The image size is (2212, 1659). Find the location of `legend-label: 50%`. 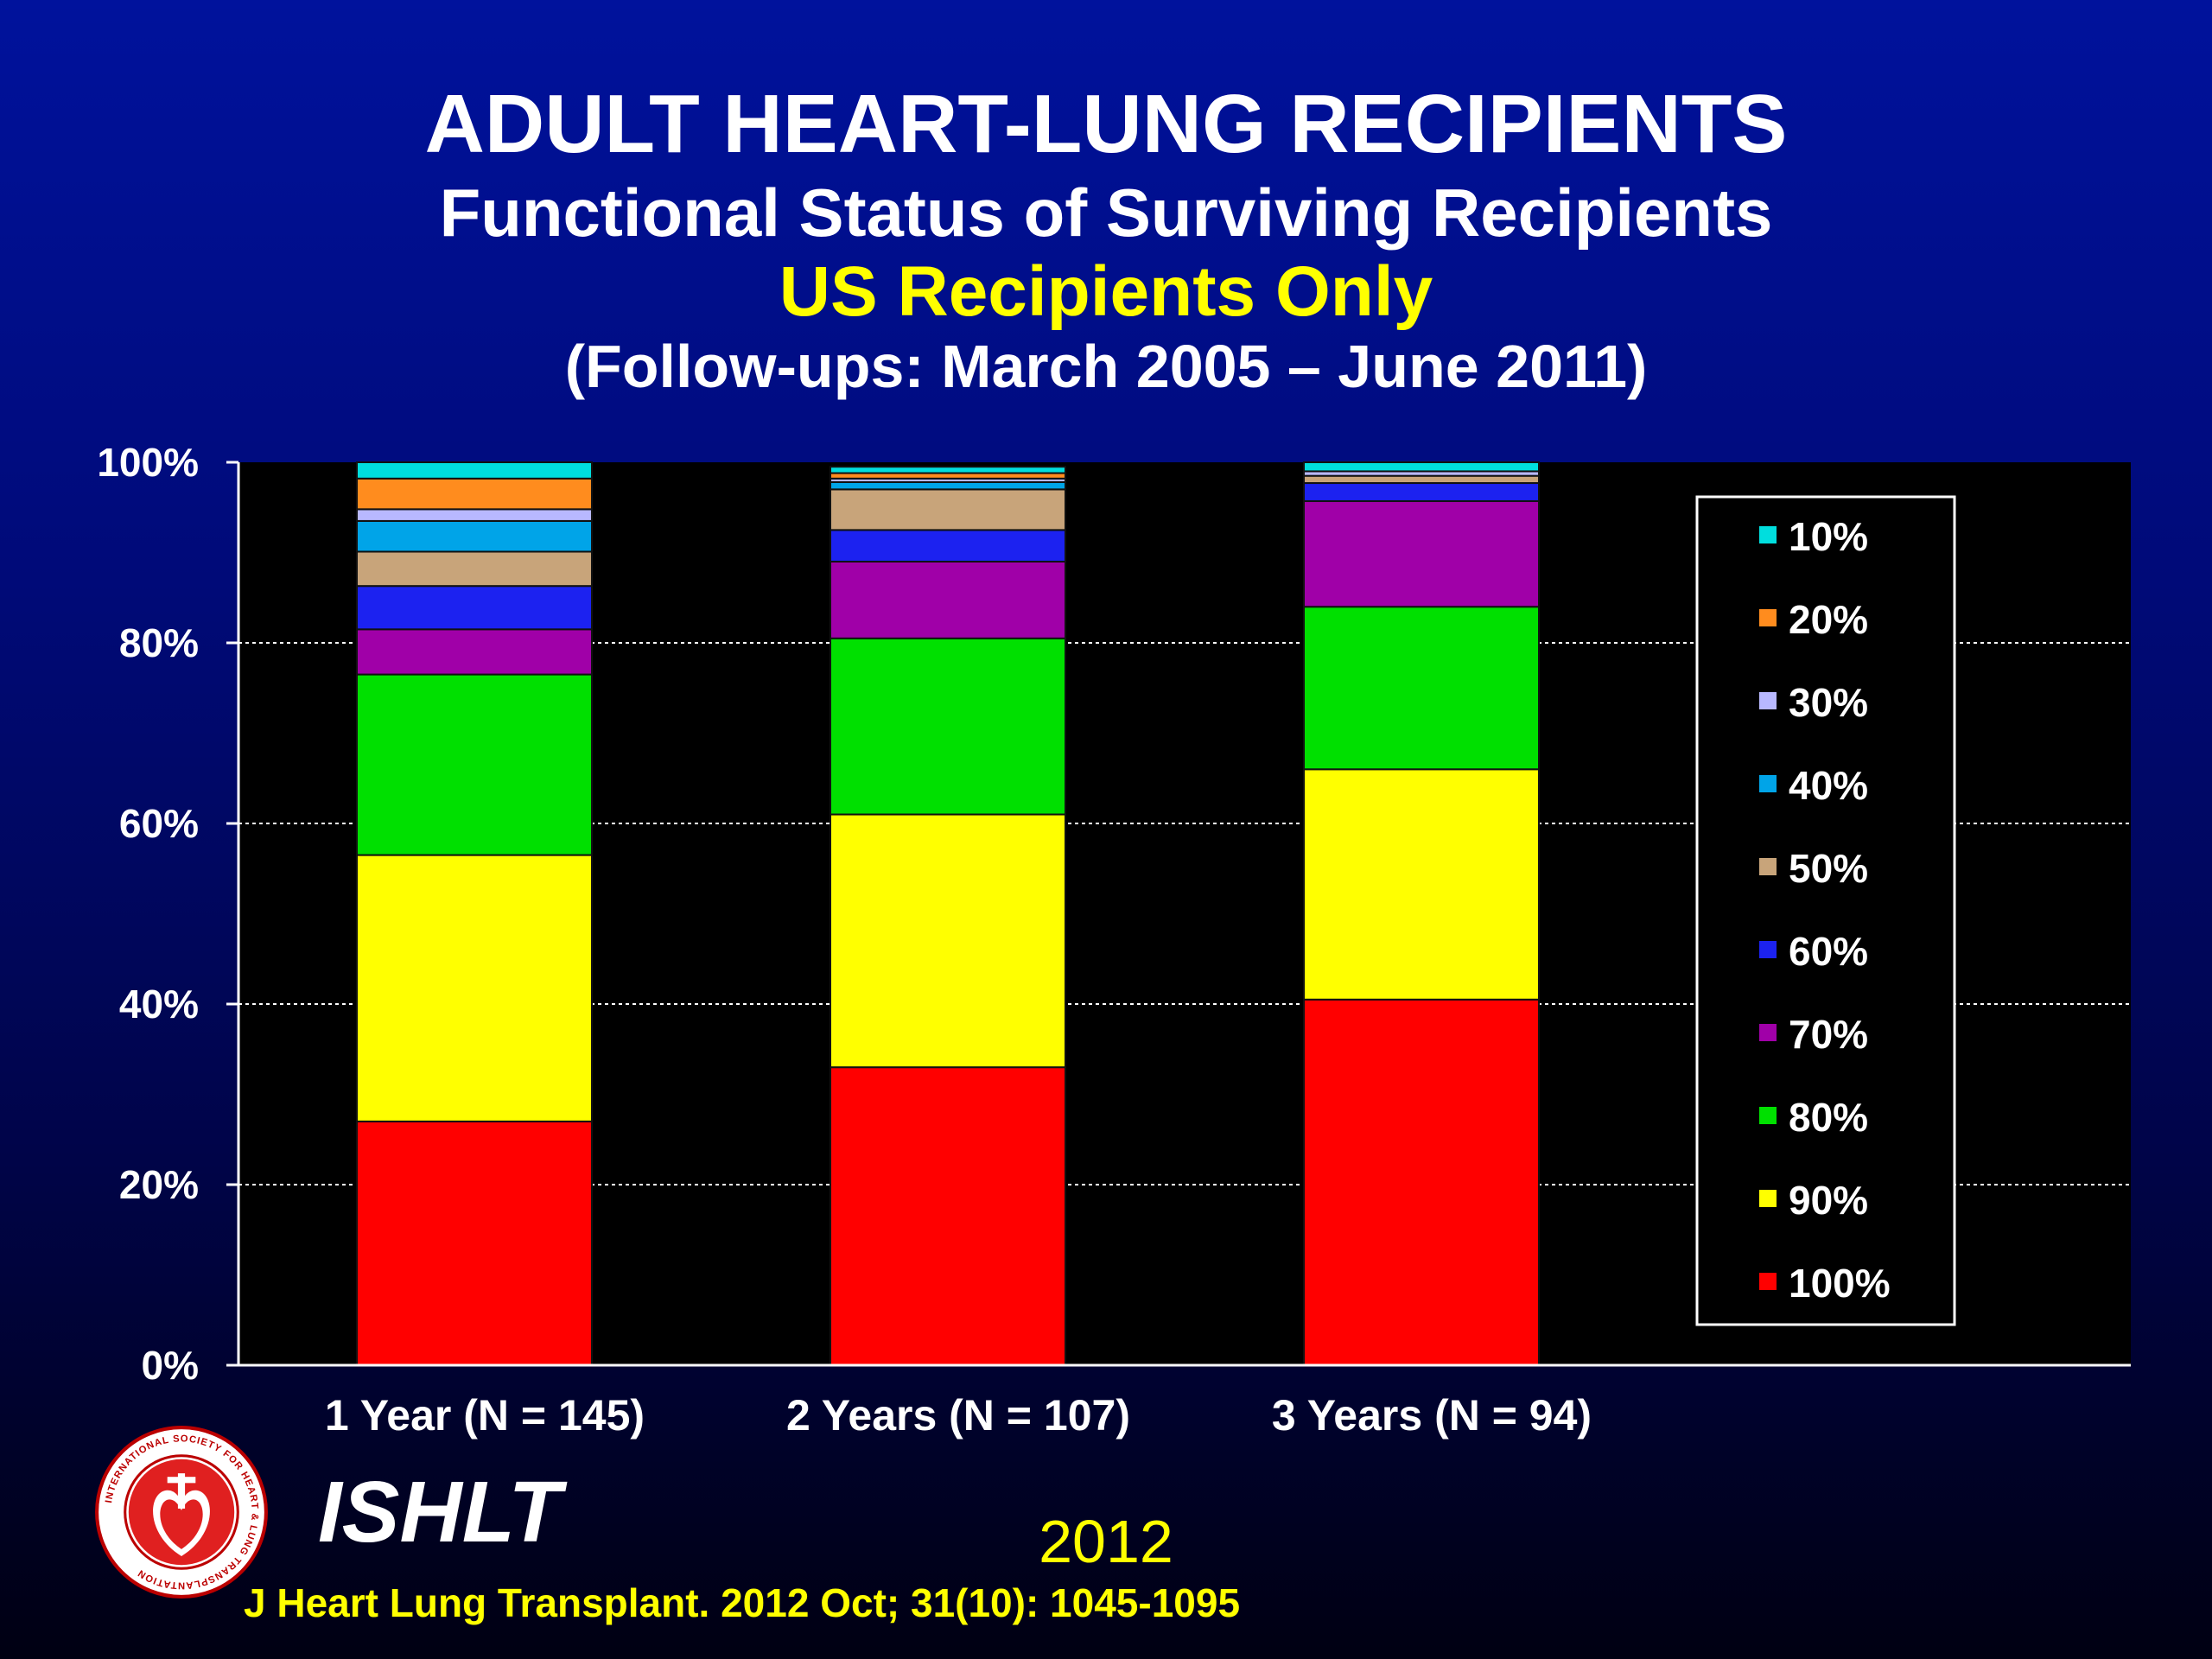

legend-label: 50% is located at coordinates (1828, 868).